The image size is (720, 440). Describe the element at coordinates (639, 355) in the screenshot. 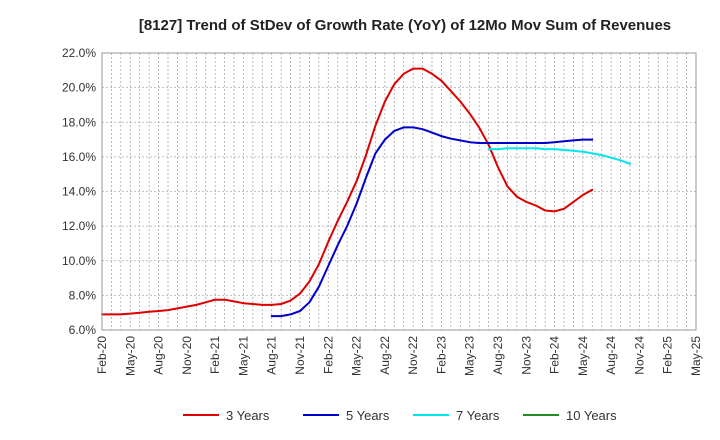

I see `x-tick-label: Nov-24` at that location.